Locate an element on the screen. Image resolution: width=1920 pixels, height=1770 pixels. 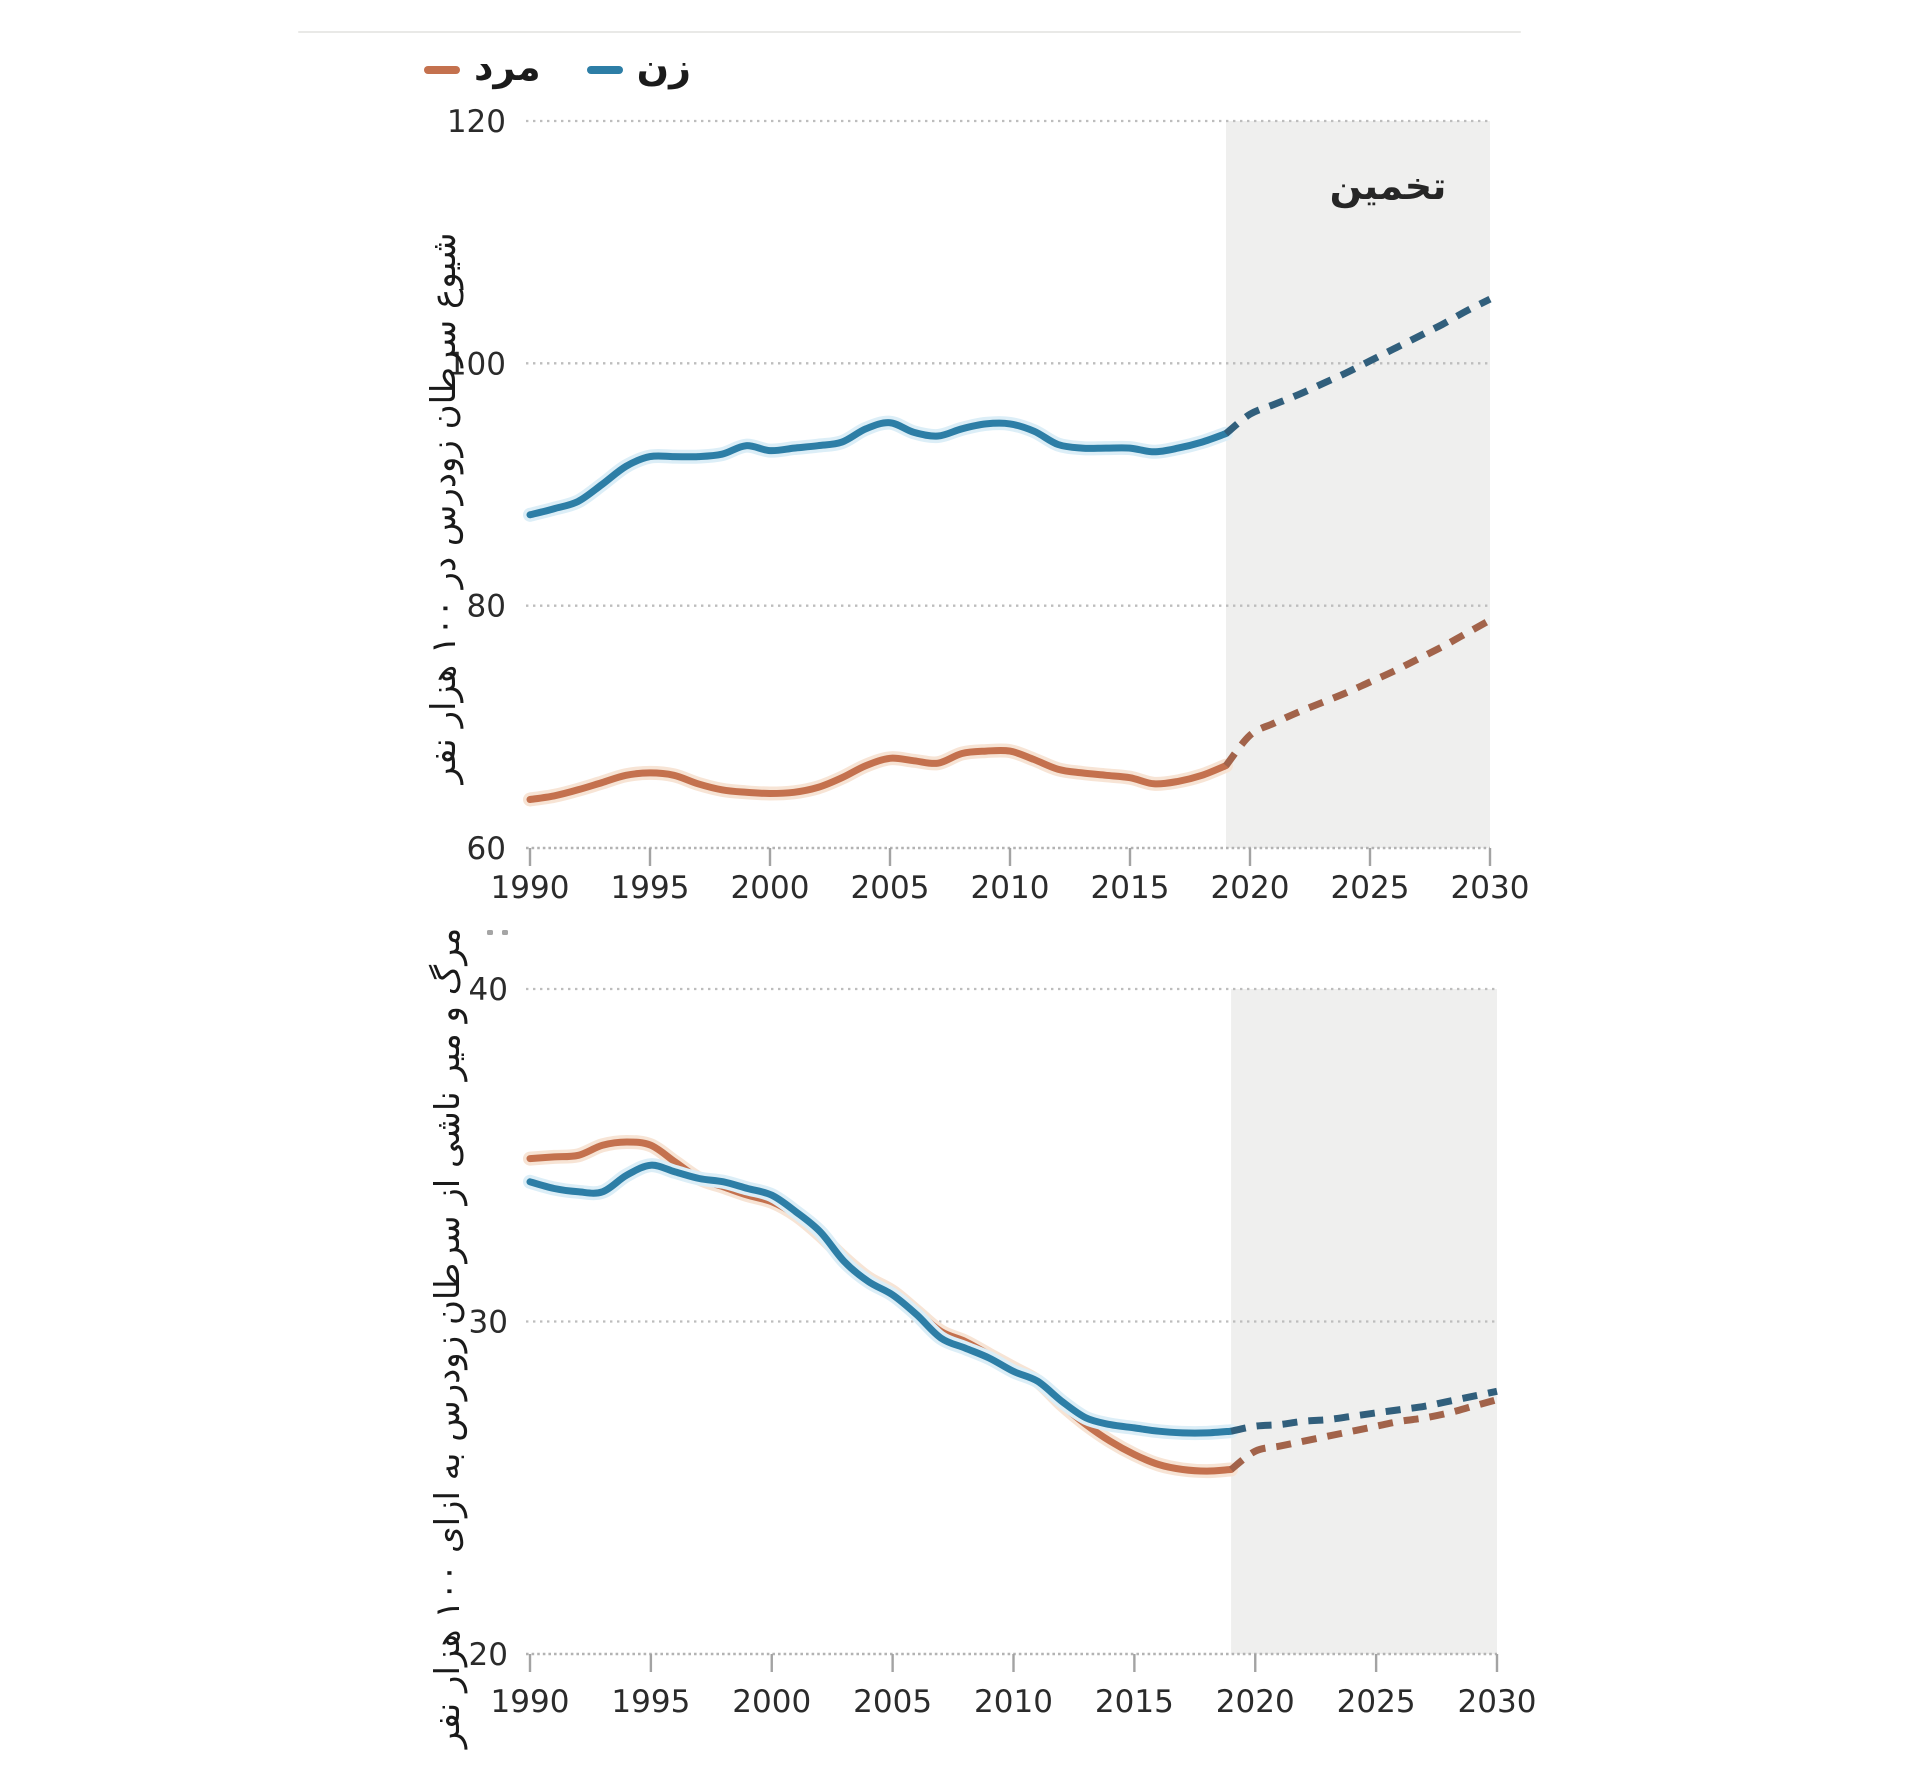
y-tick-label: 40 is located at coordinates (488, 990).